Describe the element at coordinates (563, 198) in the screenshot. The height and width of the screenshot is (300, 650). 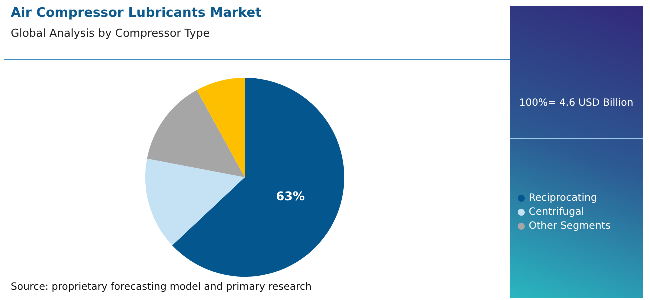
I see `legend-label: Reciprocating` at that location.